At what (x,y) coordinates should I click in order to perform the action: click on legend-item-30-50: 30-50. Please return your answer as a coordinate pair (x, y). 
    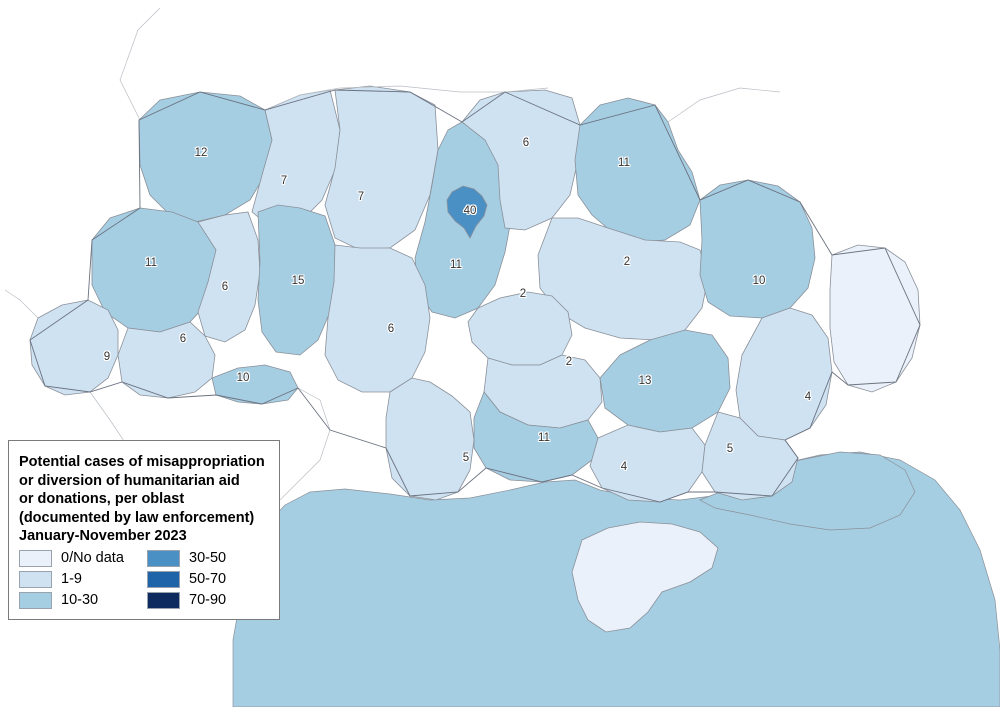
    Looking at the image, I should click on (208, 558).